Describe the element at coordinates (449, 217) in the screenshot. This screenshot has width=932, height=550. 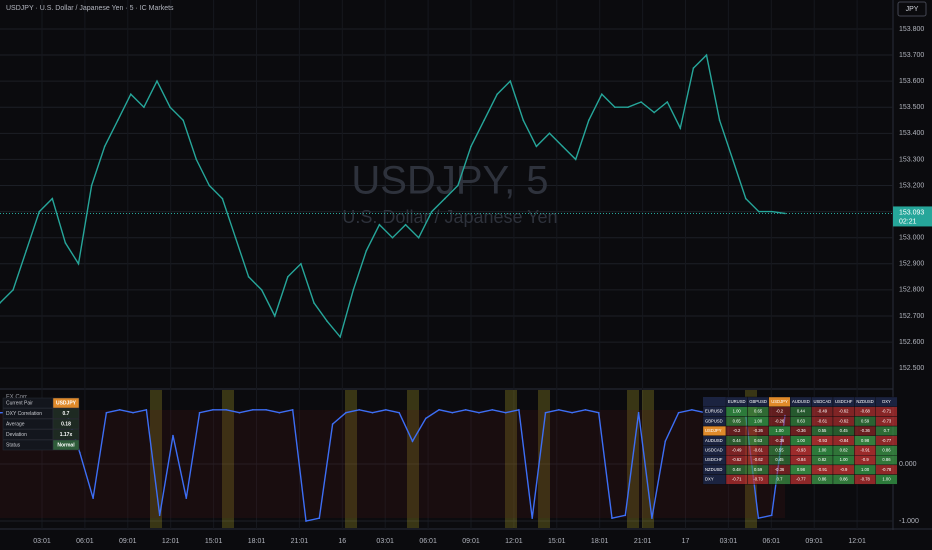
I see `watermark-description: U.S. Dollar / Japanese Yen` at that location.